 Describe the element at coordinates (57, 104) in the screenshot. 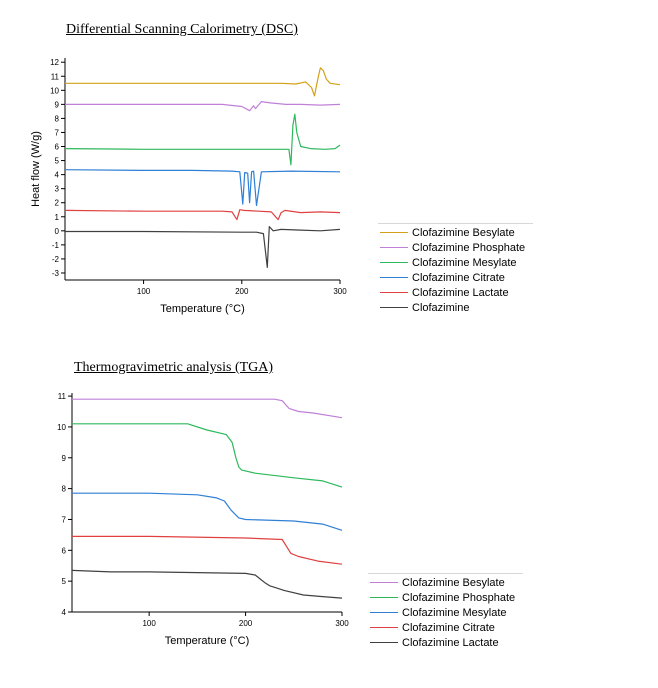

I see `dsc-y-tick-label: 9` at that location.